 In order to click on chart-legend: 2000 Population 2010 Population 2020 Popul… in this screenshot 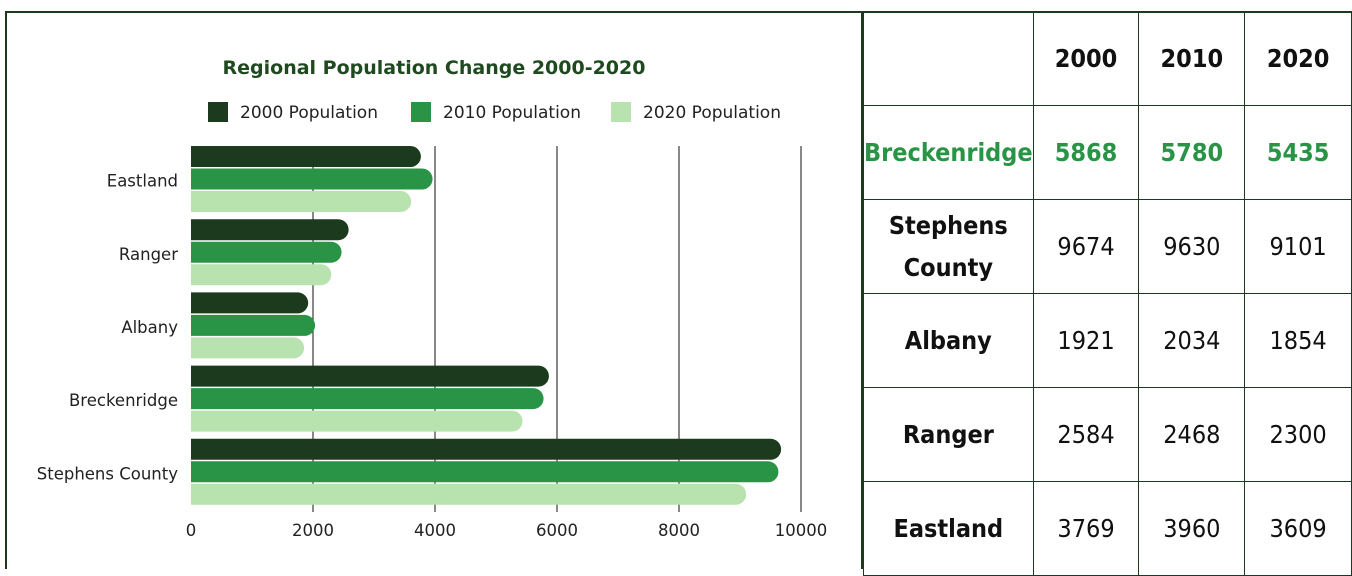, I will do `click(494, 112)`.